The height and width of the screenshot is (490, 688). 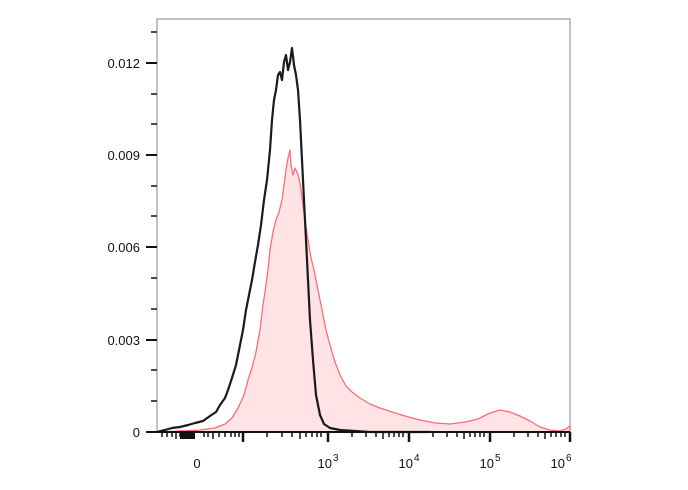 I want to click on y-tick-label-0009: 0.009, so click(x=123, y=155).